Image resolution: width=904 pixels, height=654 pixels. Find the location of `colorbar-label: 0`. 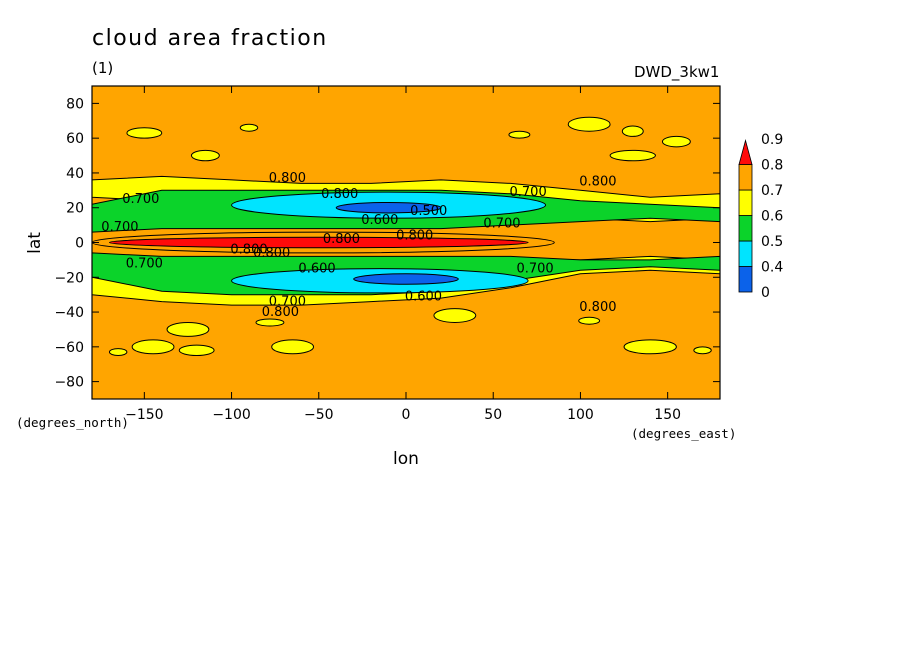

colorbar-label: 0 is located at coordinates (765, 293).